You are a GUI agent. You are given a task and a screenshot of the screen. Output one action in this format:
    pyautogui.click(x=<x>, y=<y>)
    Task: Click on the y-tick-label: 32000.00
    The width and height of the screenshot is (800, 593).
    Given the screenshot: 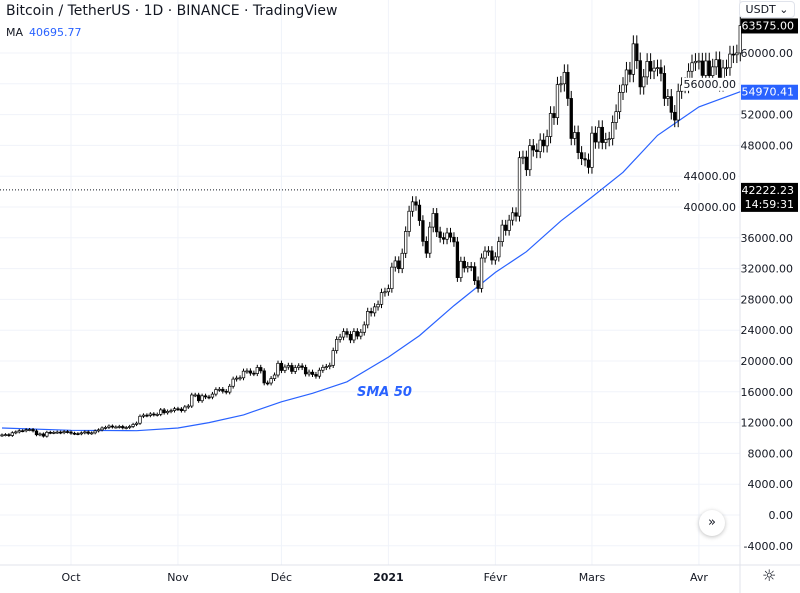 What is the action you would take?
    pyautogui.click(x=767, y=269)
    